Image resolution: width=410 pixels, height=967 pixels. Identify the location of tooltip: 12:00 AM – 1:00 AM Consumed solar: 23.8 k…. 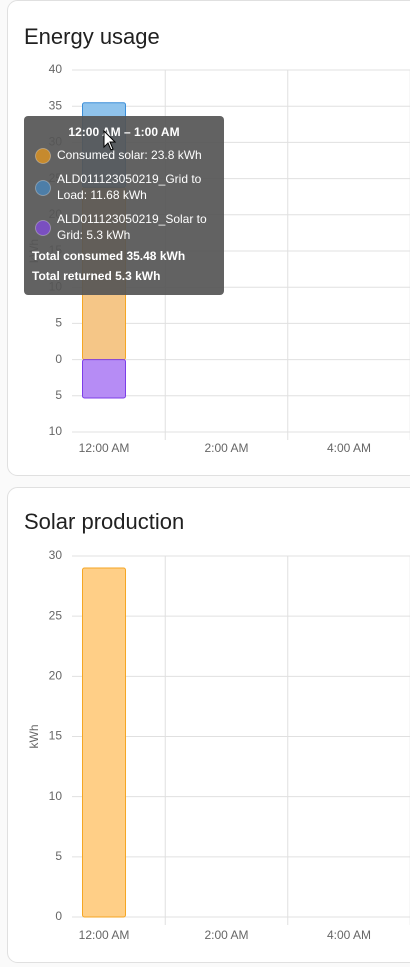
(124, 205).